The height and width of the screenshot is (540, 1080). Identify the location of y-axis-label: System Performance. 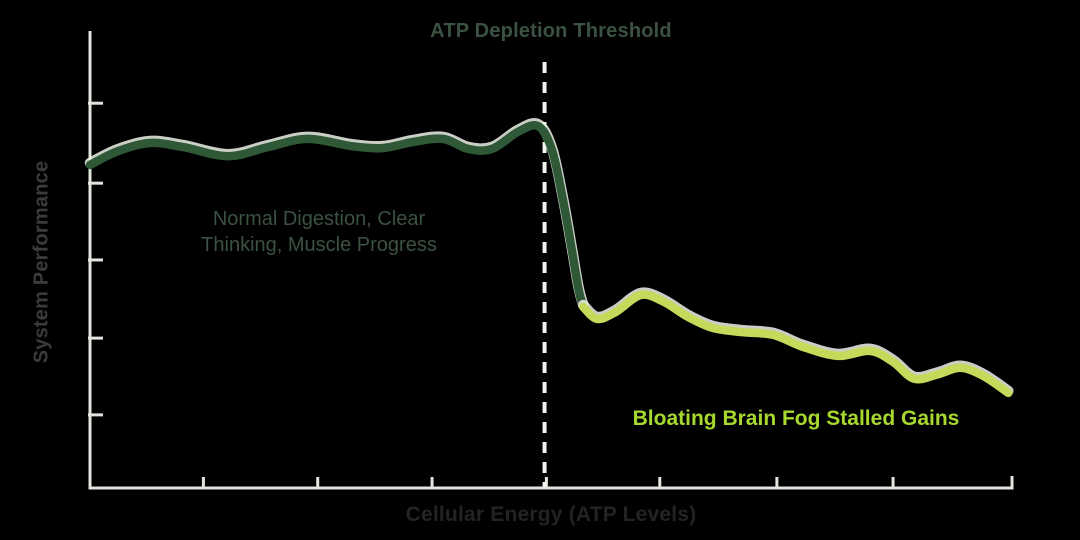
(41, 262).